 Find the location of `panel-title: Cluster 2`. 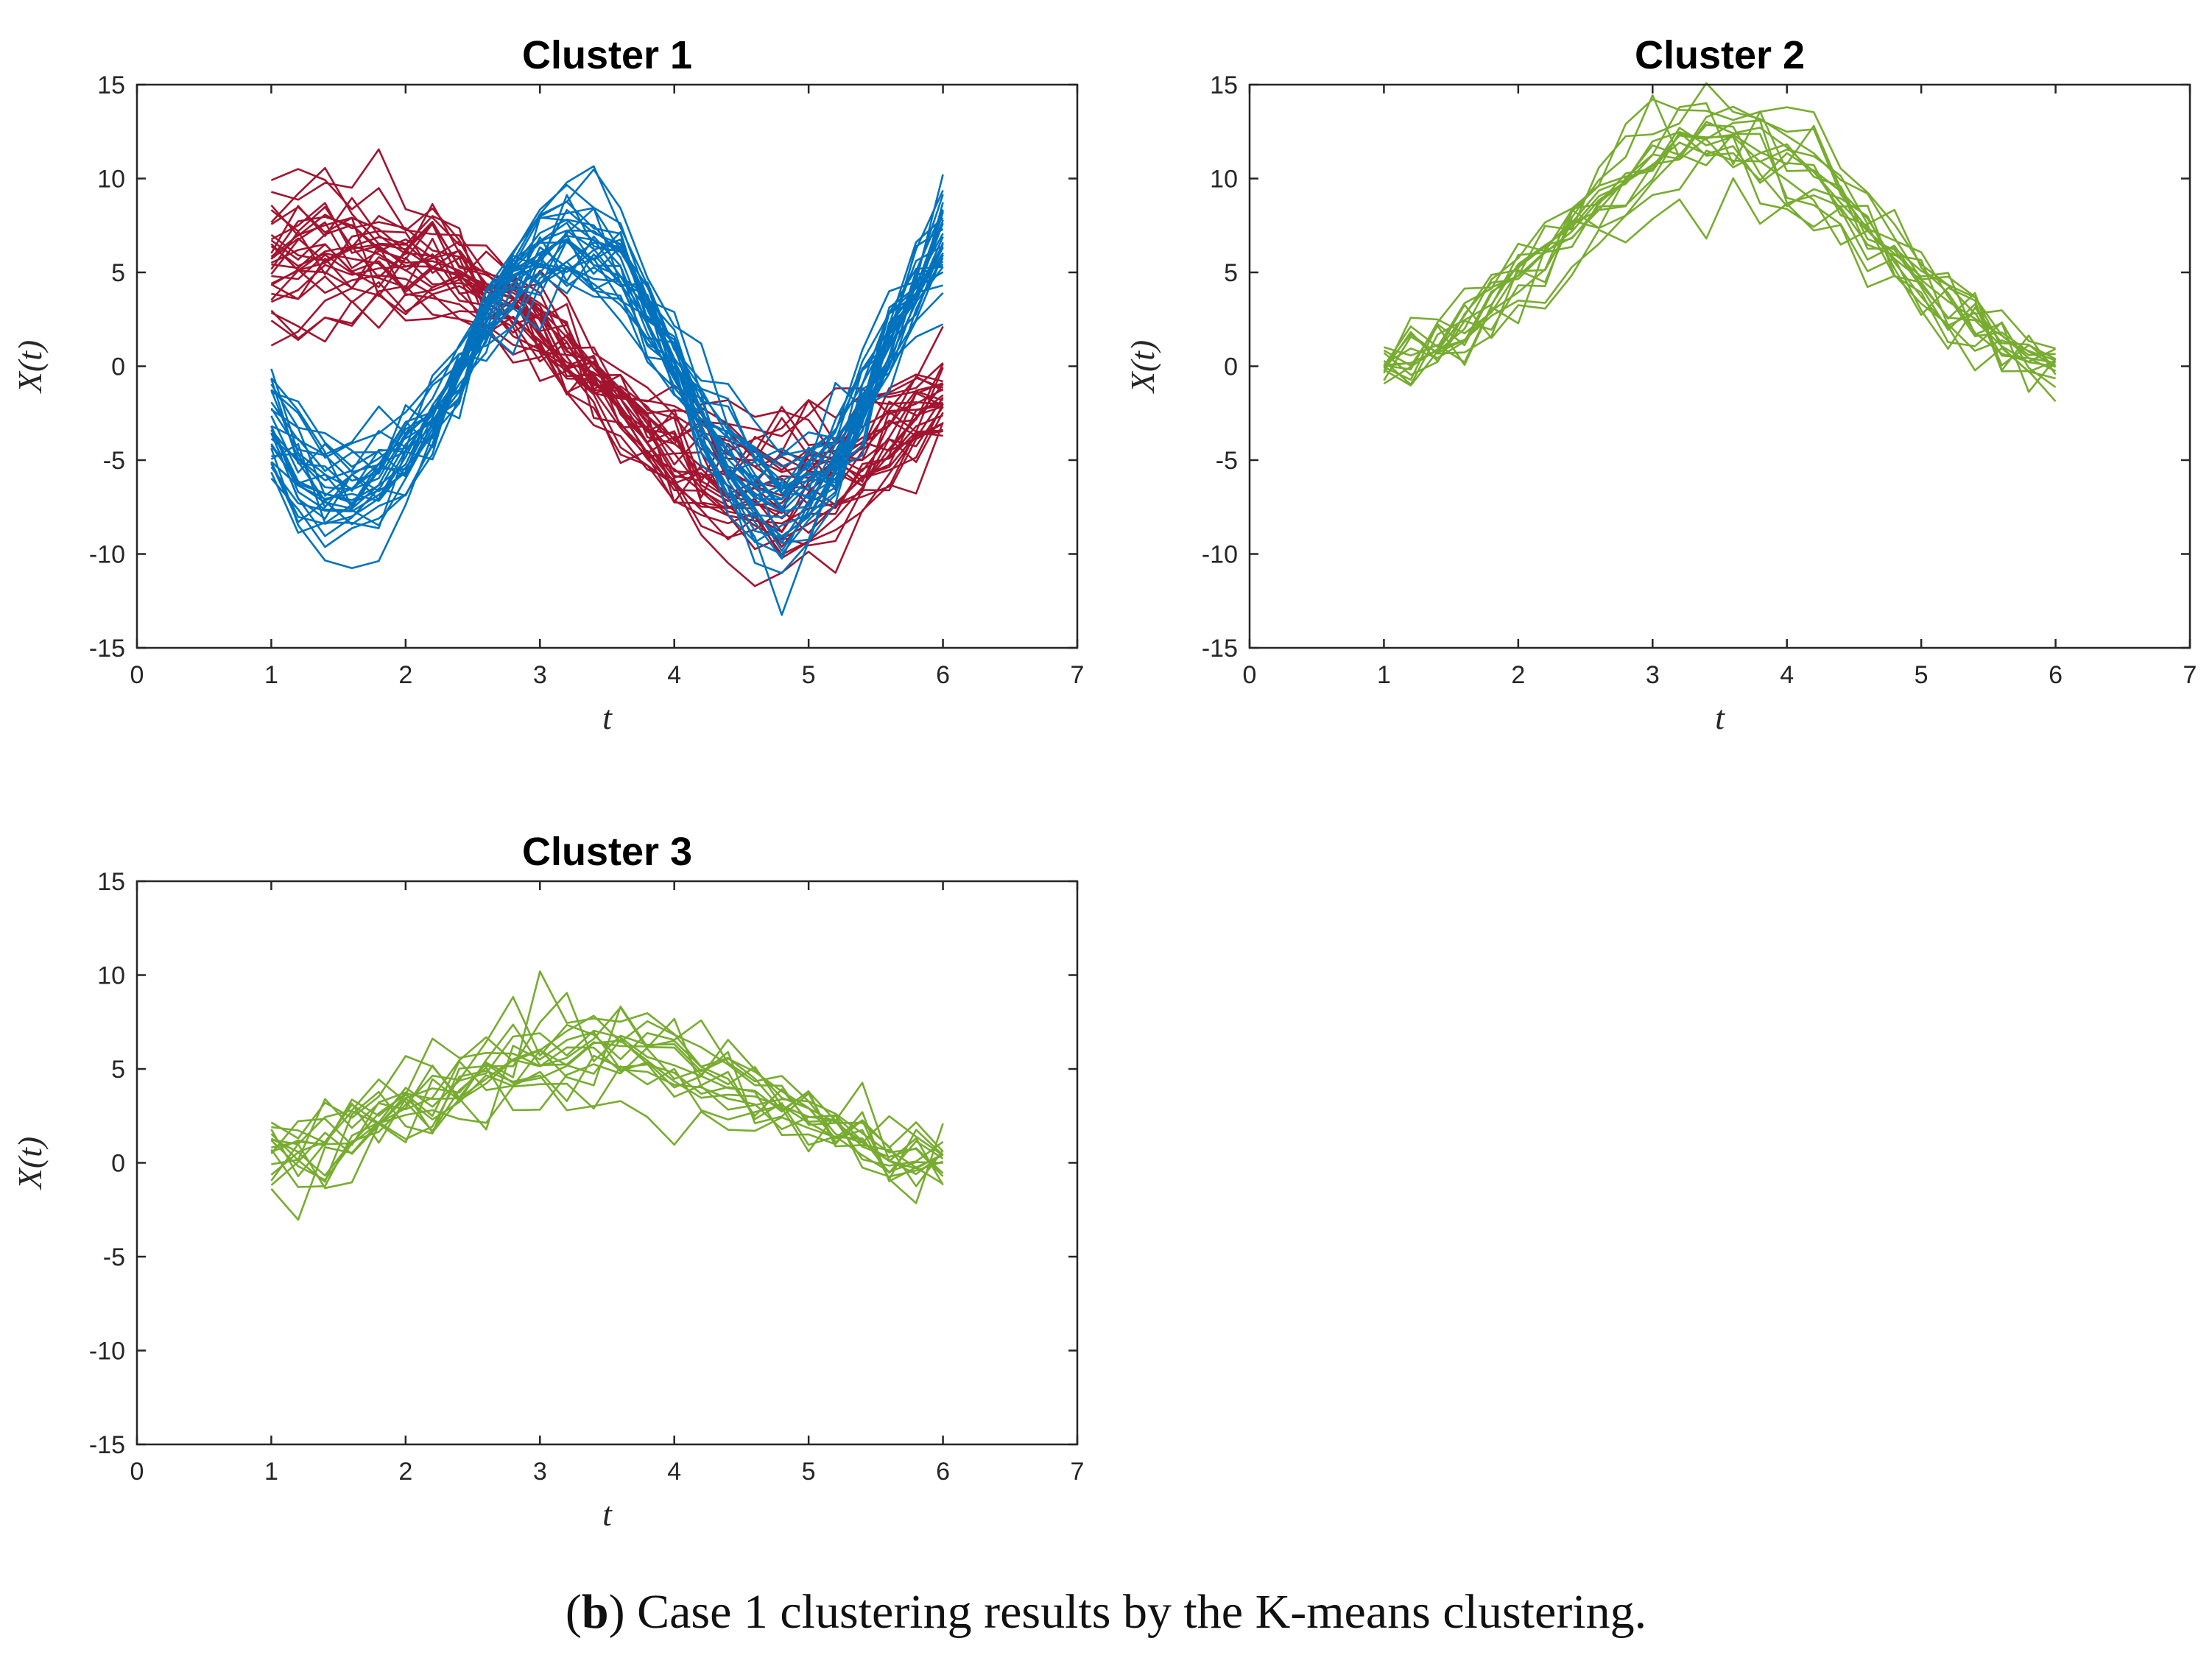

panel-title: Cluster 2 is located at coordinates (1720, 55).